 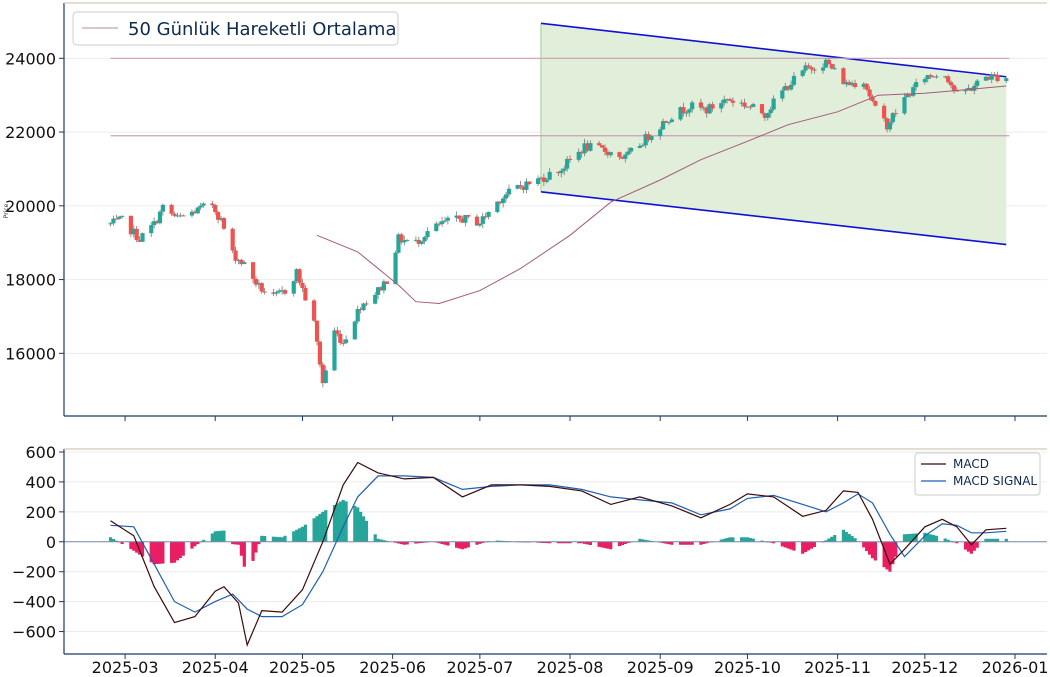 What do you see at coordinates (560, 97) in the screenshot?
I see `horizontal-levels` at bounding box center [560, 97].